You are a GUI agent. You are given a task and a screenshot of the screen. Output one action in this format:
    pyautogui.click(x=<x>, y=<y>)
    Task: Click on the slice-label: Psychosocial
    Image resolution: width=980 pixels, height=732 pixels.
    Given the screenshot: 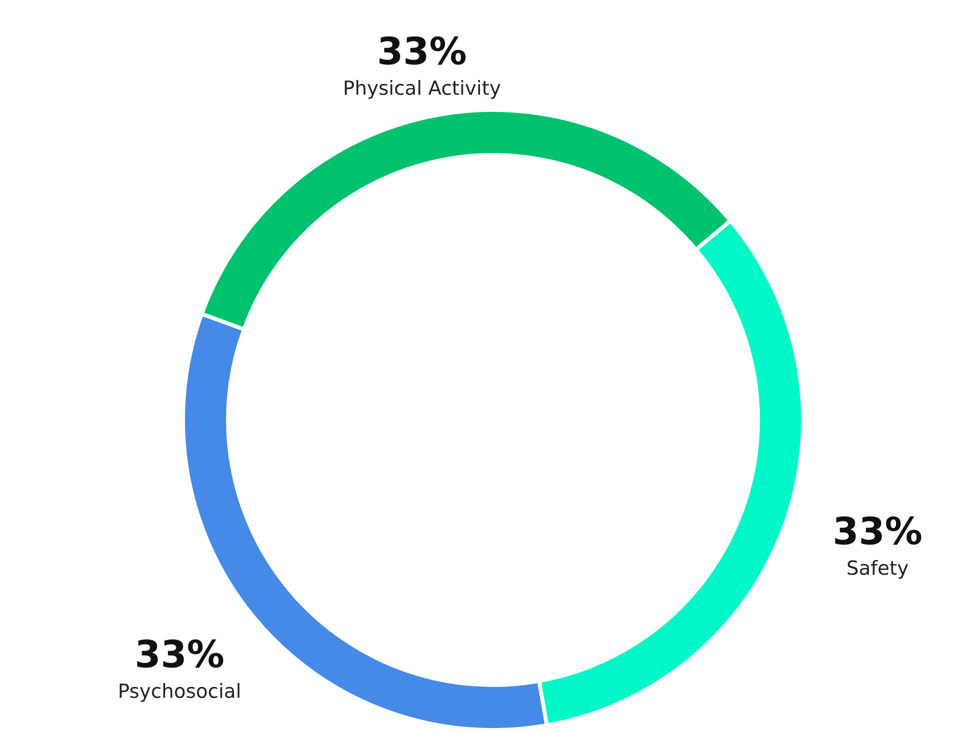 What is the action you would take?
    pyautogui.click(x=180, y=692)
    